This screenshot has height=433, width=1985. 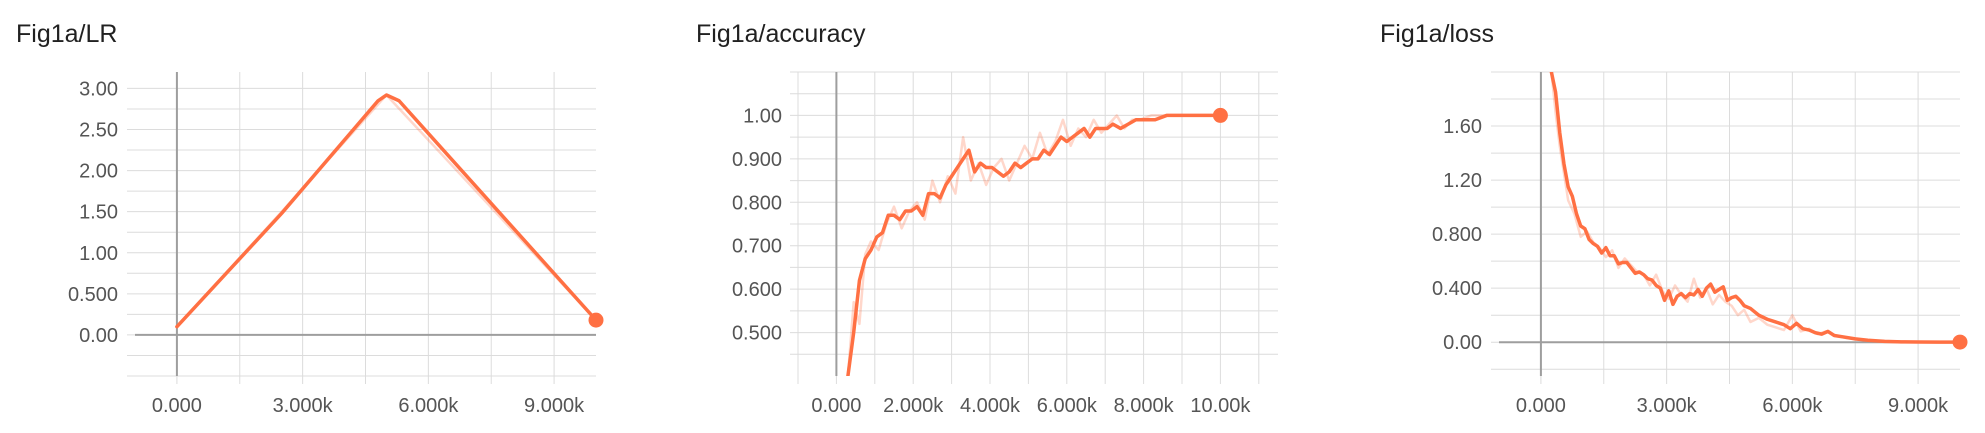 What do you see at coordinates (98, 213) in the screenshot?
I see `y-tick-label: 1.50` at bounding box center [98, 213].